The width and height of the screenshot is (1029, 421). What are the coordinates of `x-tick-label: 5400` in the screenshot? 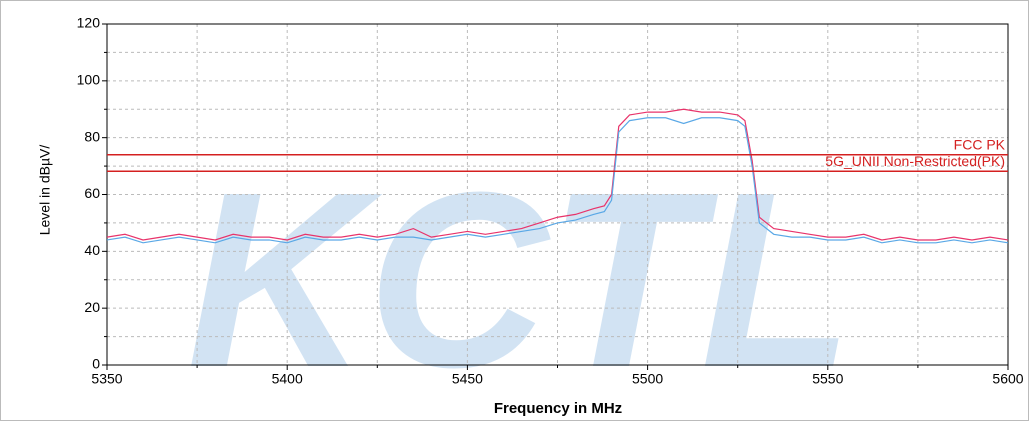 It's located at (287, 379).